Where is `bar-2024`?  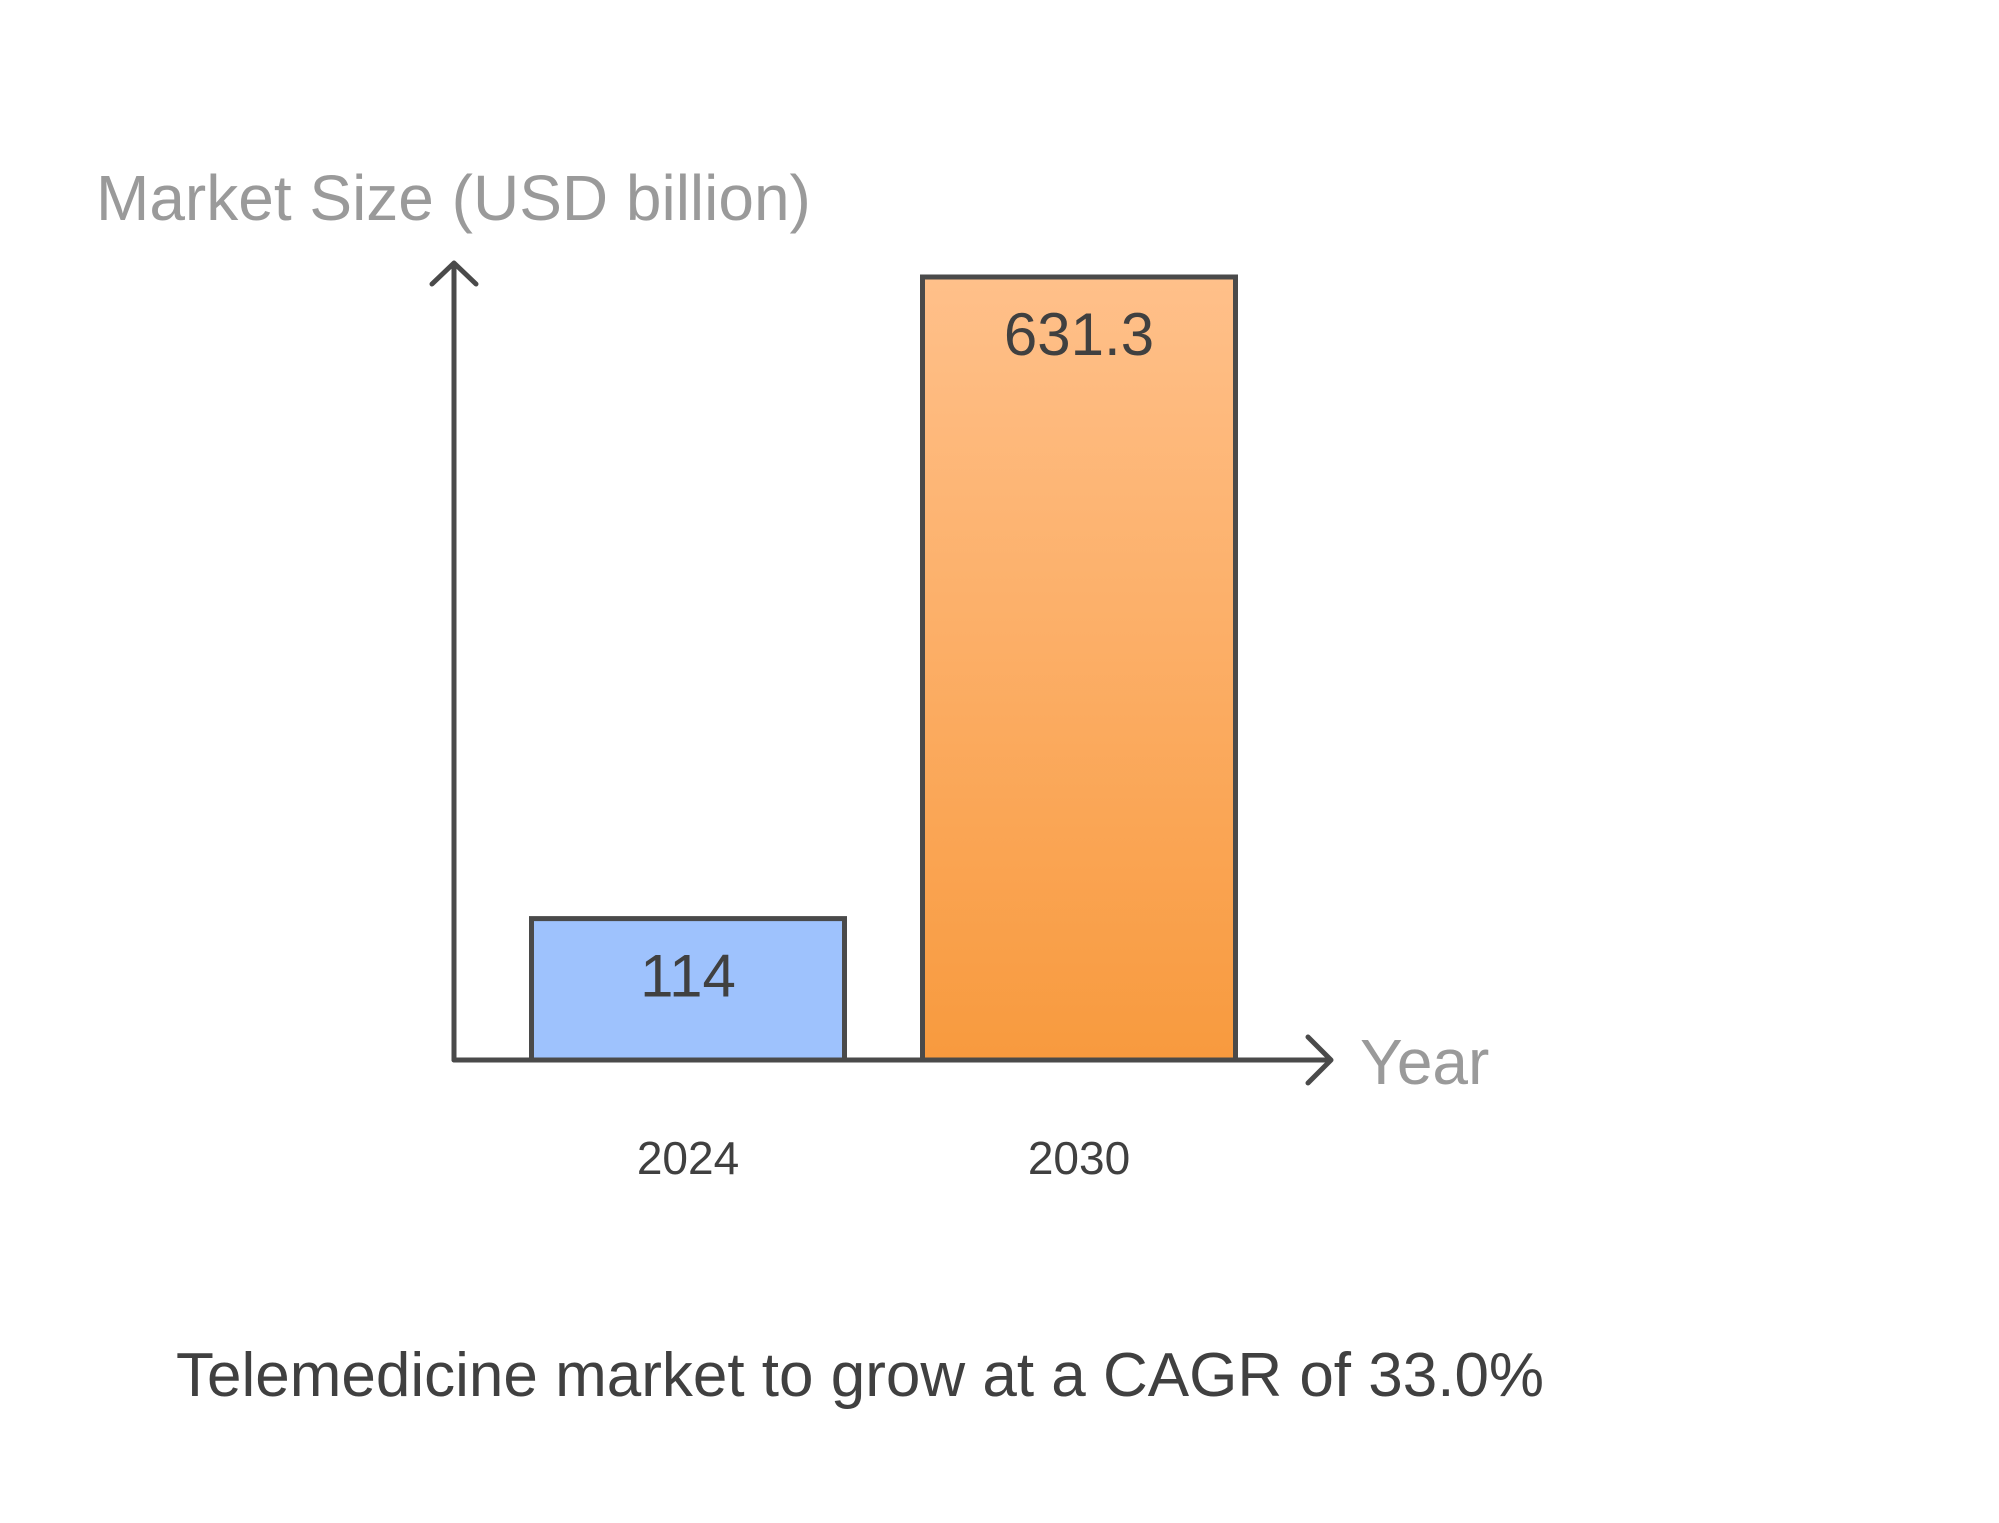
bar-2024 is located at coordinates (688, 989).